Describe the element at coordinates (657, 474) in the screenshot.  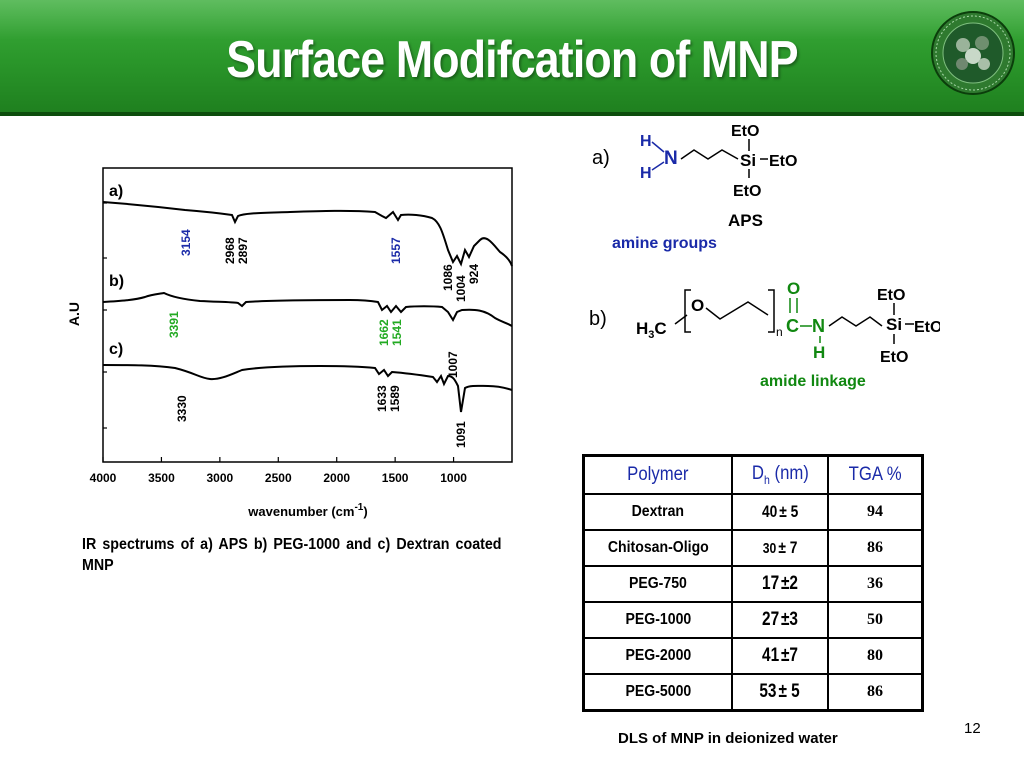
I see `header-polymer: Polymer` at that location.